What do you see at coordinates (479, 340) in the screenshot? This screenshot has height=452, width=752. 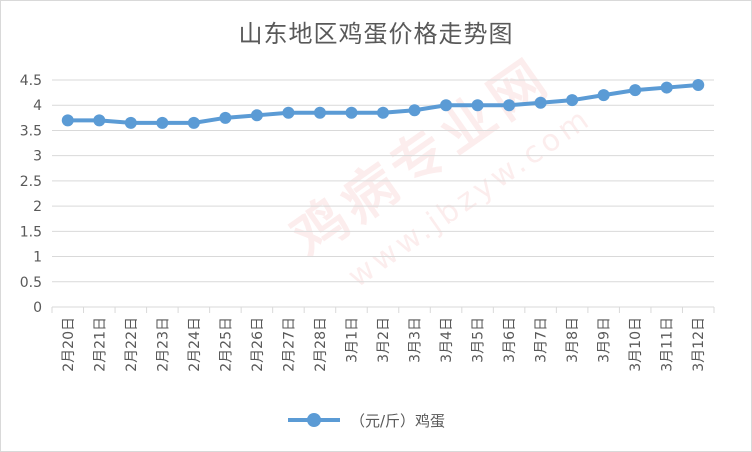 I see `x-tick-label: 3月5日` at bounding box center [479, 340].